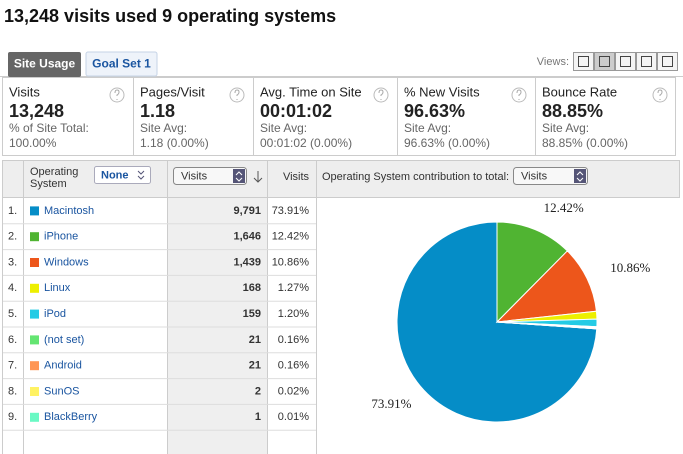 Image resolution: width=683 pixels, height=454 pixels. I want to click on page-title: 13,248 visits used 9 operating systems, so click(170, 16).